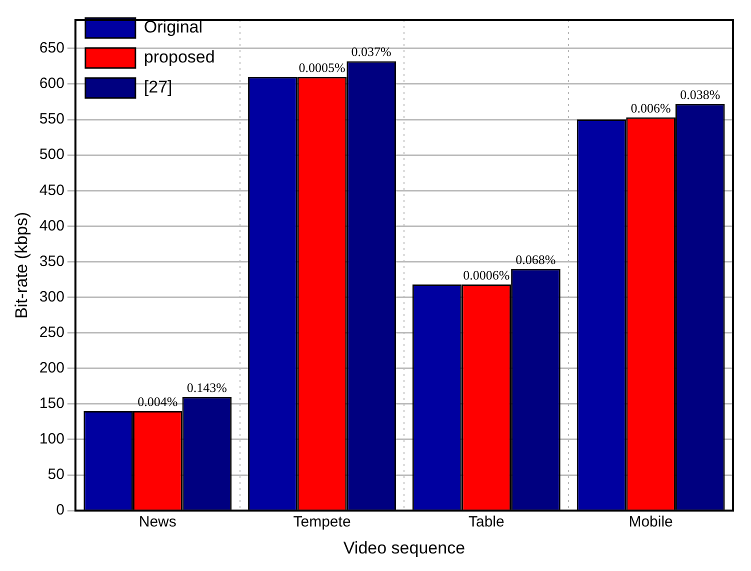  Describe the element at coordinates (158, 401) in the screenshot. I see `annotation: 0.004%` at that location.